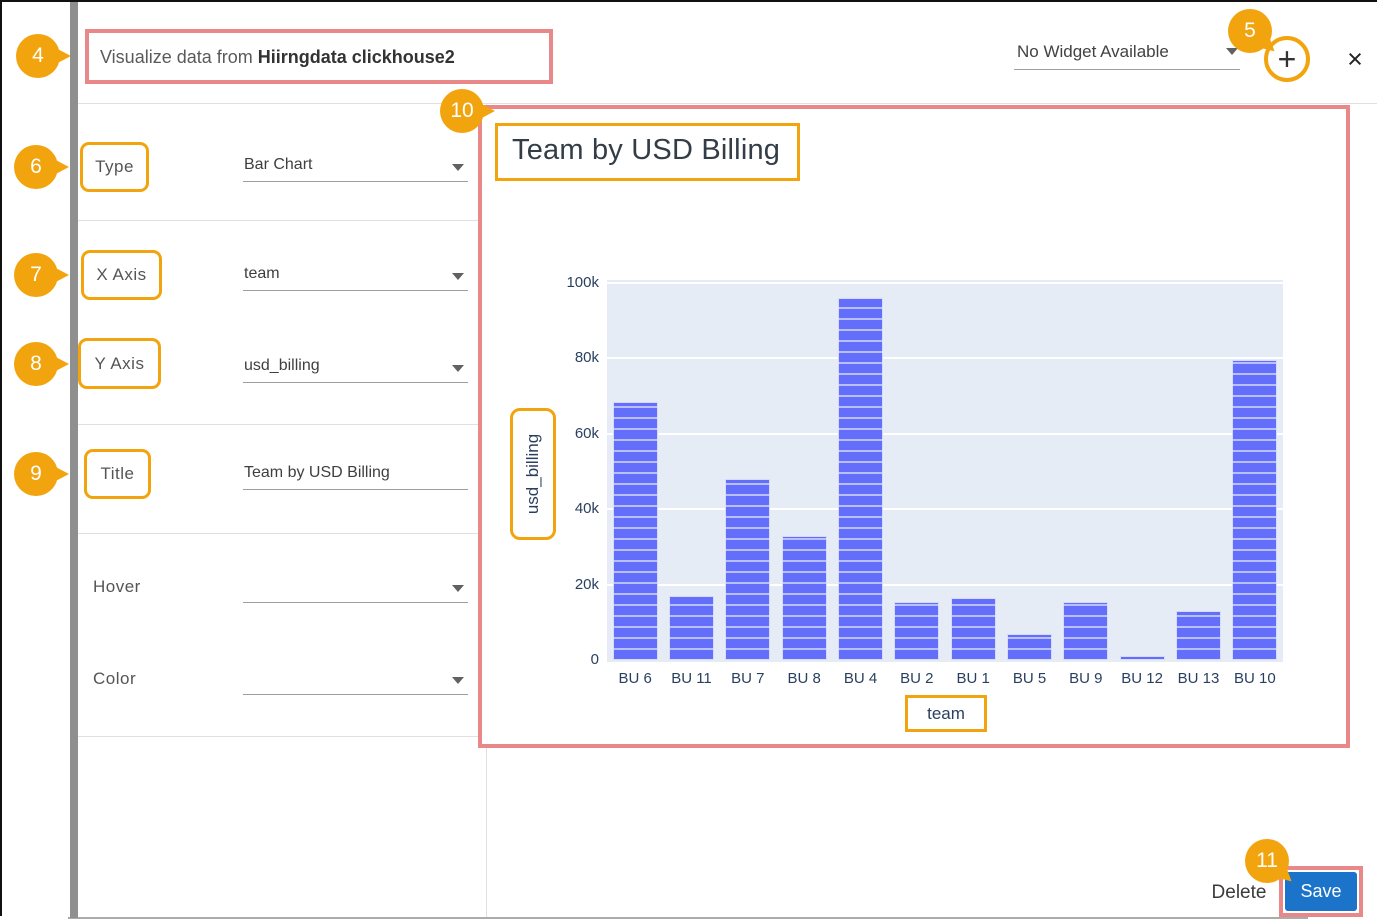  Describe the element at coordinates (355, 167) in the screenshot. I see `type-dropdown: Bar Chart` at that location.